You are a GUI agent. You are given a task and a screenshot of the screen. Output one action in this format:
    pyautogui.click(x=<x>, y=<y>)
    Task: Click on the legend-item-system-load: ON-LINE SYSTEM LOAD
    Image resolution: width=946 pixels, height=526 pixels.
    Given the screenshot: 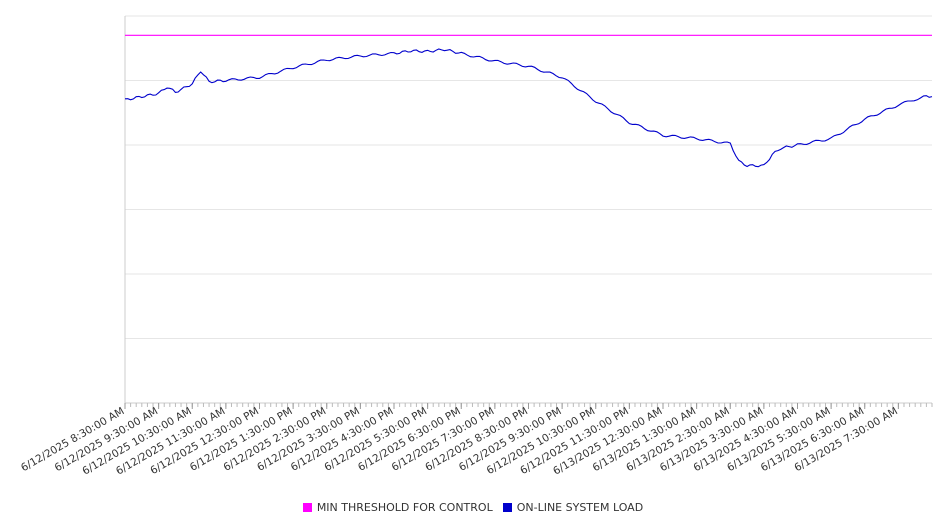 What is the action you would take?
    pyautogui.click(x=573, y=507)
    